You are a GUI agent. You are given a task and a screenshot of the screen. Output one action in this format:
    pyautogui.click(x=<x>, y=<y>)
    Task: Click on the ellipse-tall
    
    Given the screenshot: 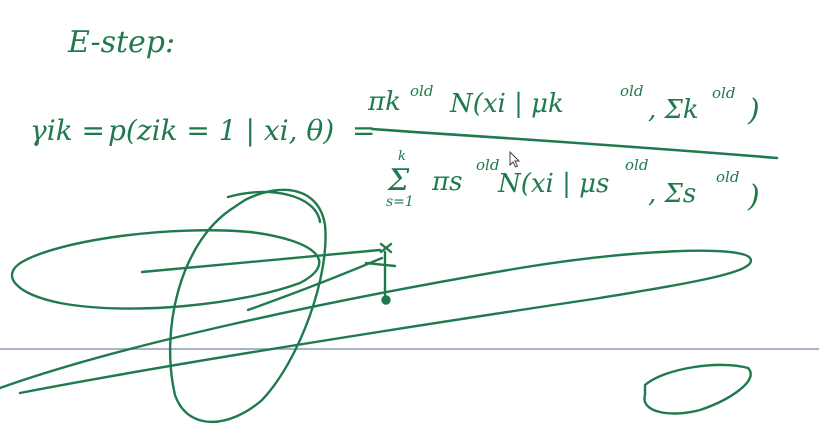 What is the action you would take?
    pyautogui.click(x=247, y=306)
    